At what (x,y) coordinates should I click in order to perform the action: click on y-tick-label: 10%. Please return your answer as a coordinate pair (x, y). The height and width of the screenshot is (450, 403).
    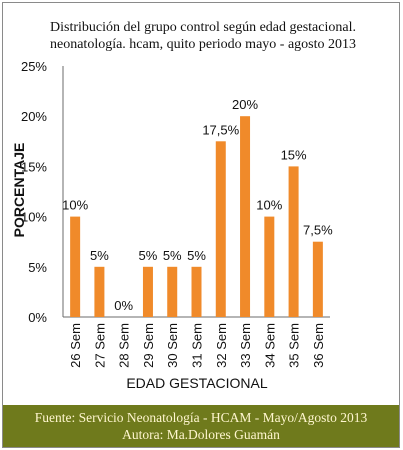
    Looking at the image, I should click on (34, 217).